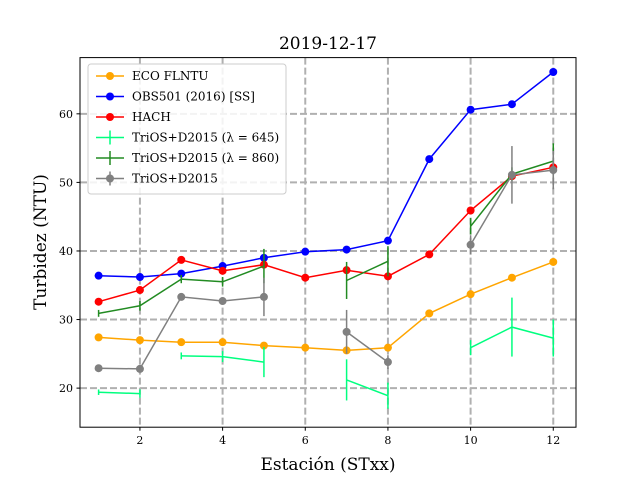  I want to click on legend-label: TriOS+D2015 (λ = 645), so click(205, 138).